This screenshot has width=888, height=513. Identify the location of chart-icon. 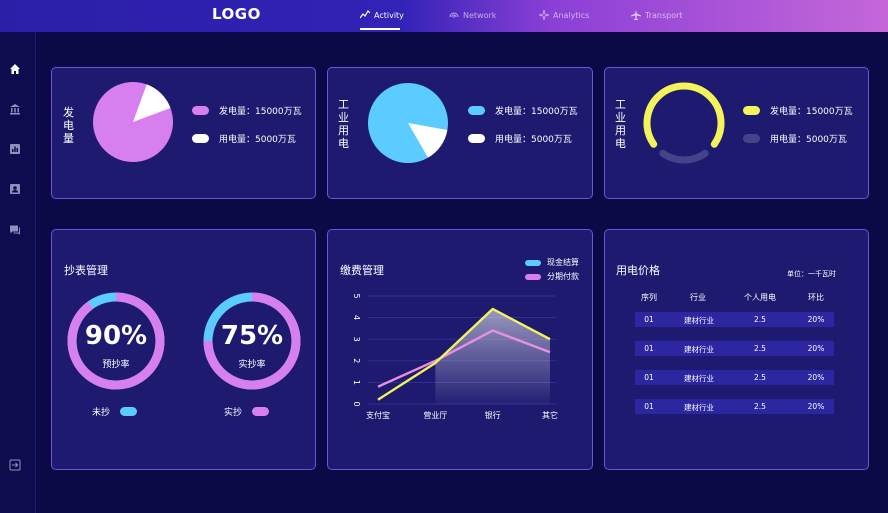
(15, 149).